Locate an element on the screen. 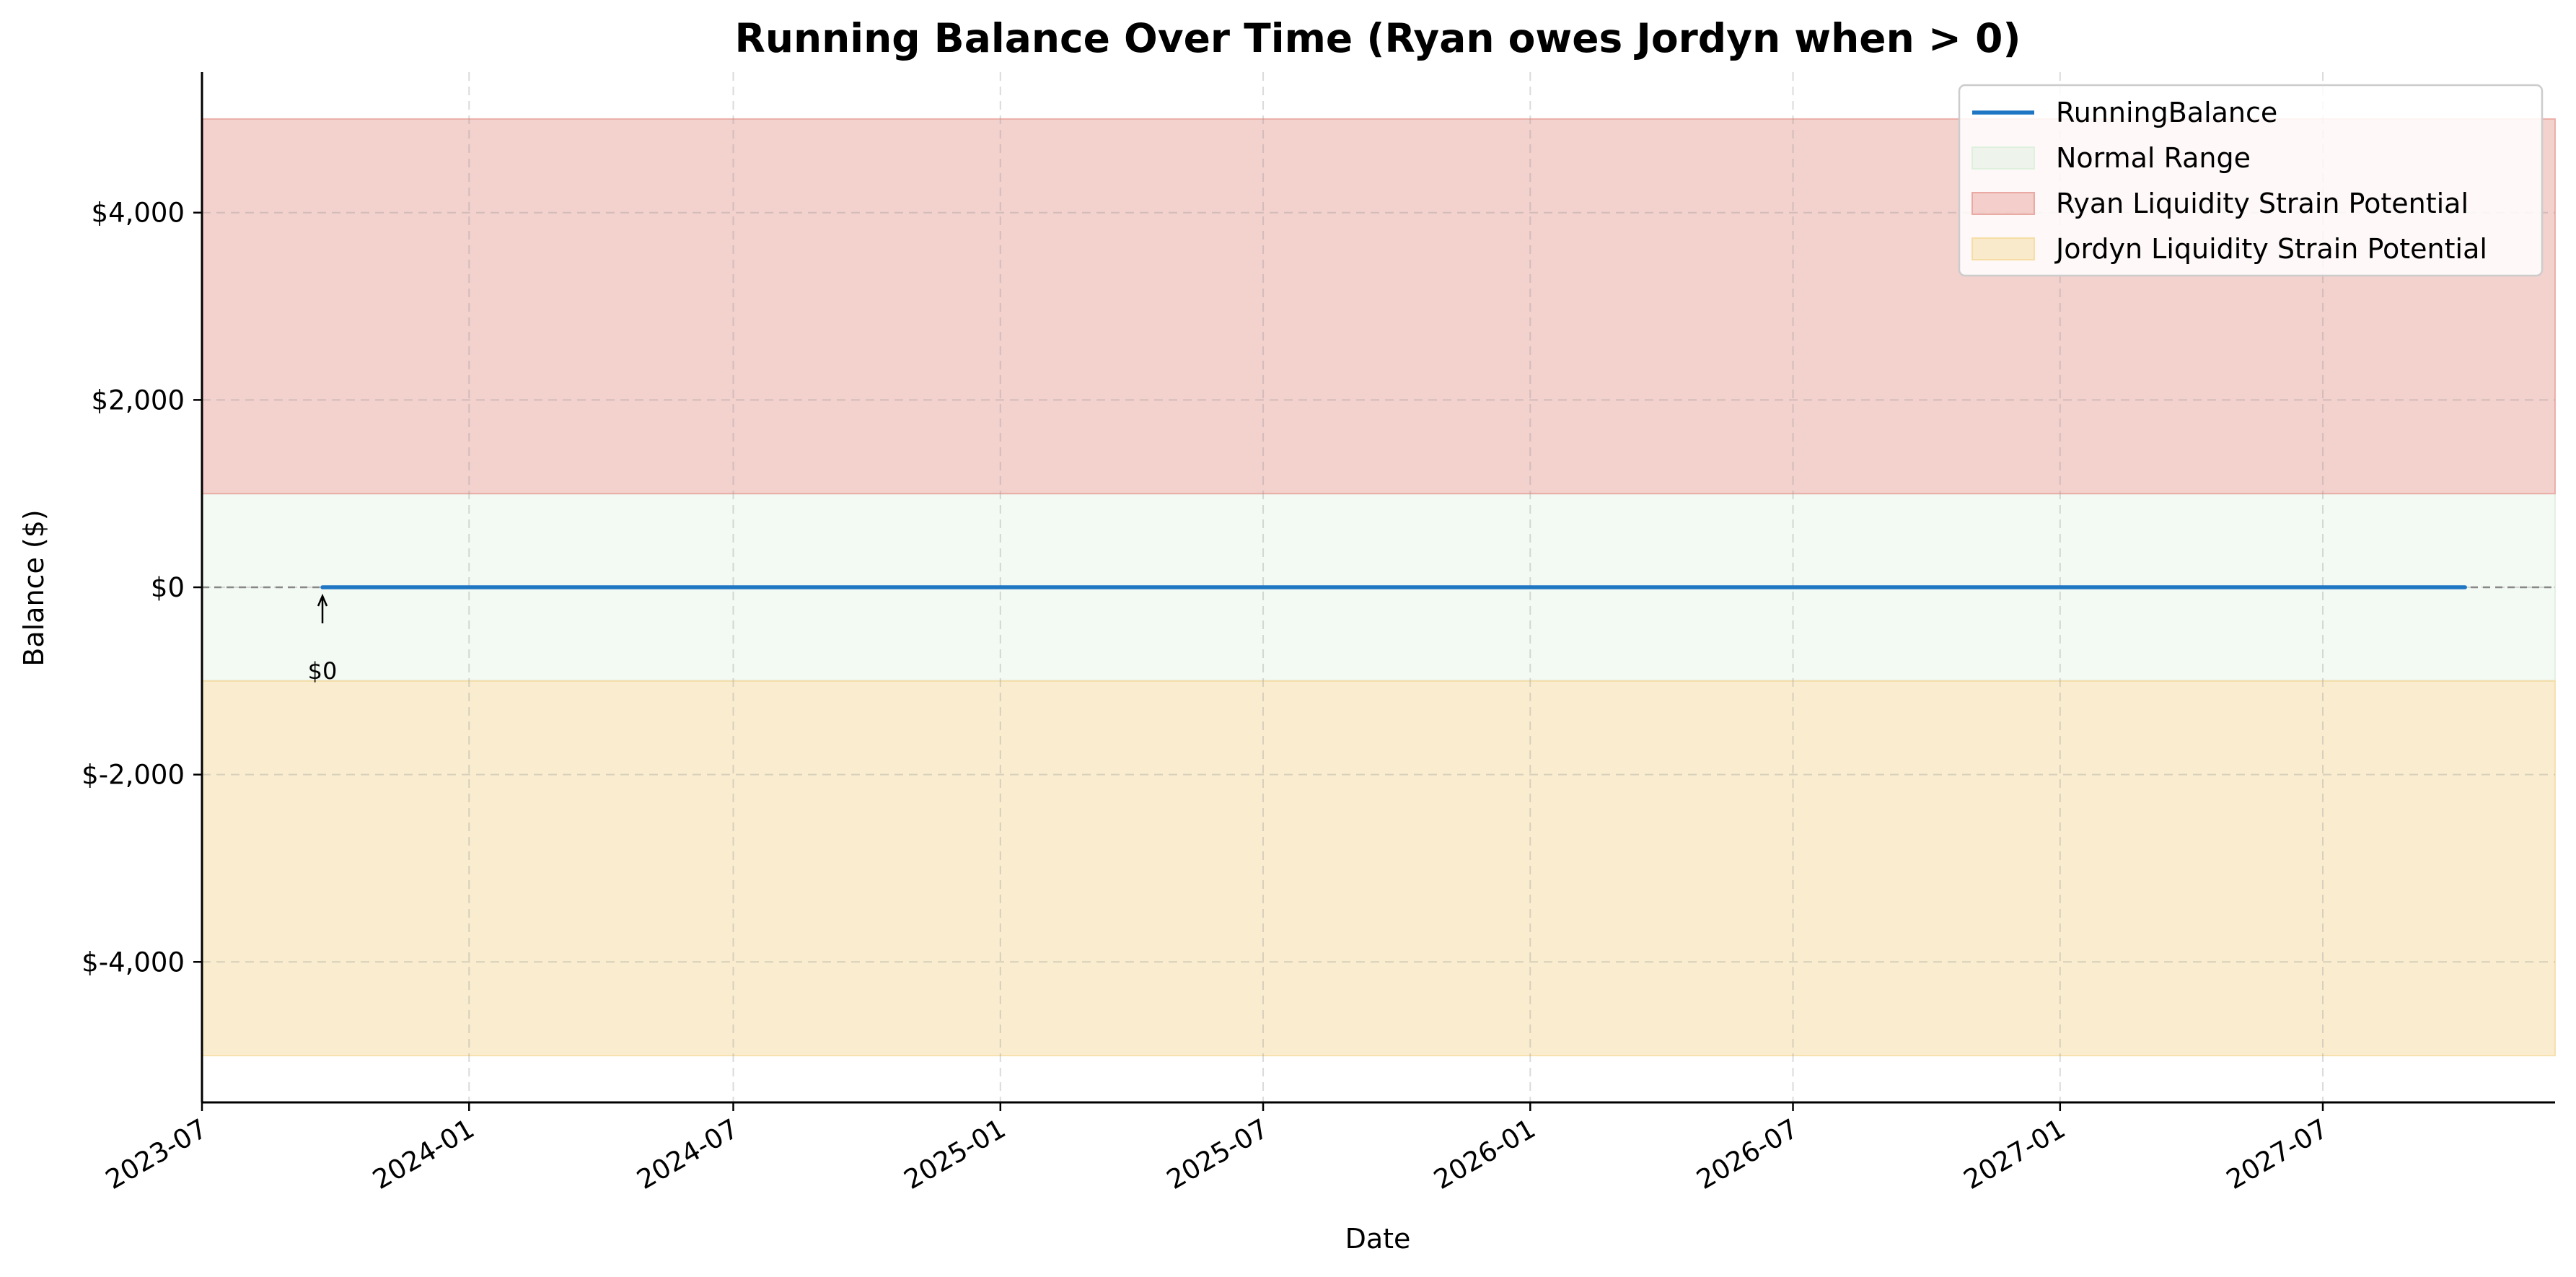 This screenshot has height=1277, width=2576. y-tick-label-0: $4,000 is located at coordinates (138, 214).